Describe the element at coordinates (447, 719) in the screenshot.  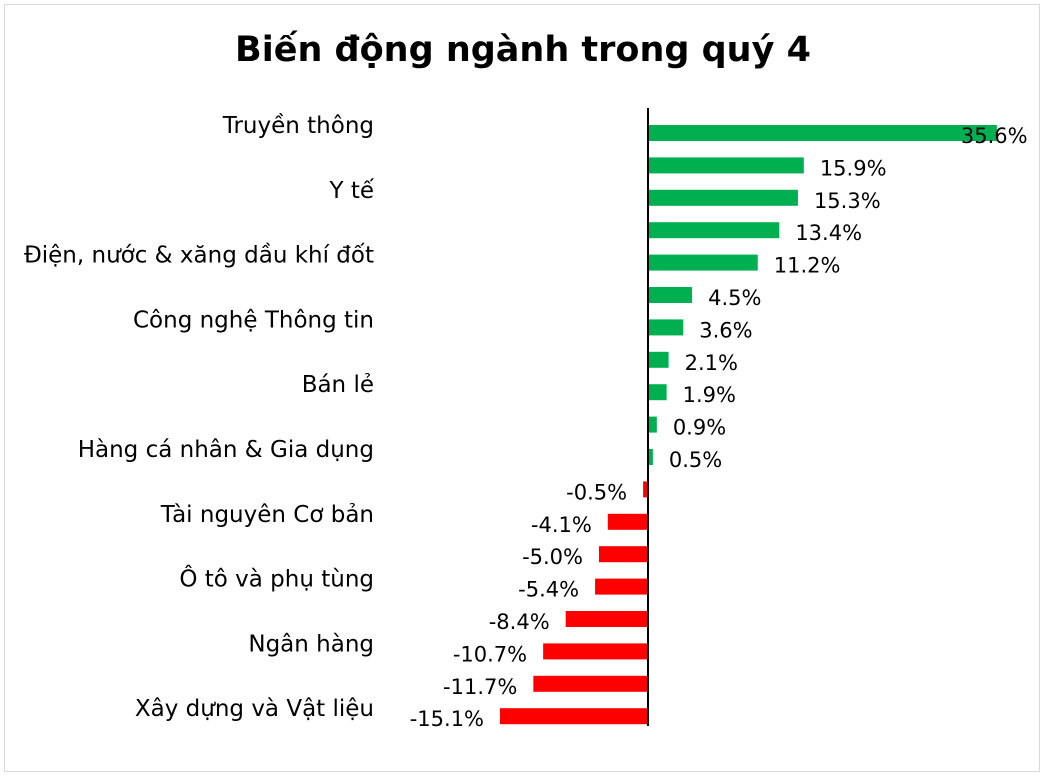
I see `value-label-18: -15.1%` at that location.